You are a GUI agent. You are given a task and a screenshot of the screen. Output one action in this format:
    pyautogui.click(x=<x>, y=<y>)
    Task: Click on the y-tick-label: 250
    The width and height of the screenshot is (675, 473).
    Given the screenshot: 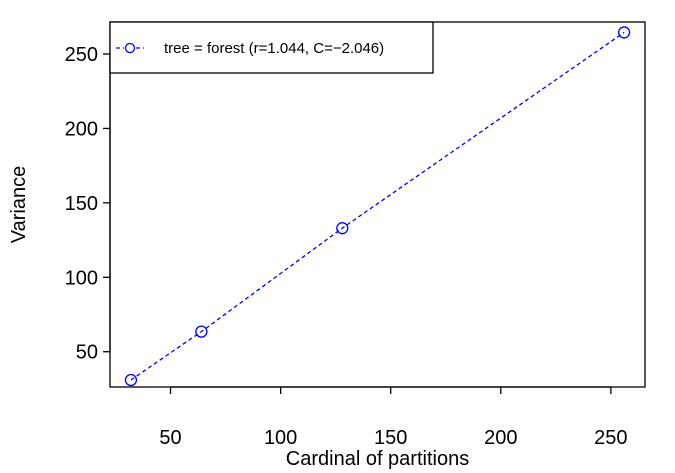 What is the action you would take?
    pyautogui.click(x=81, y=55)
    